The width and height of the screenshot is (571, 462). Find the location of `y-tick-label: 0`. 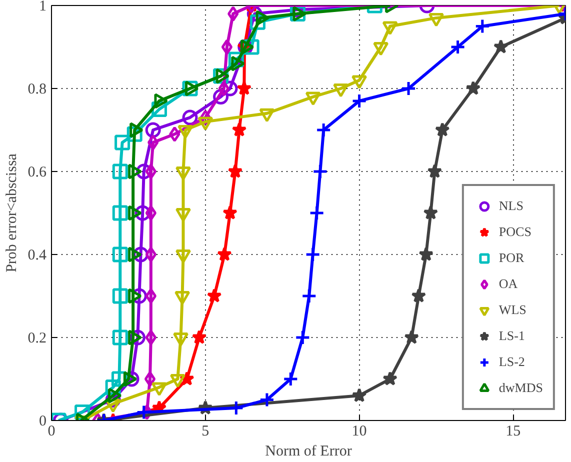

y-tick-label: 0 is located at coordinates (42, 422).